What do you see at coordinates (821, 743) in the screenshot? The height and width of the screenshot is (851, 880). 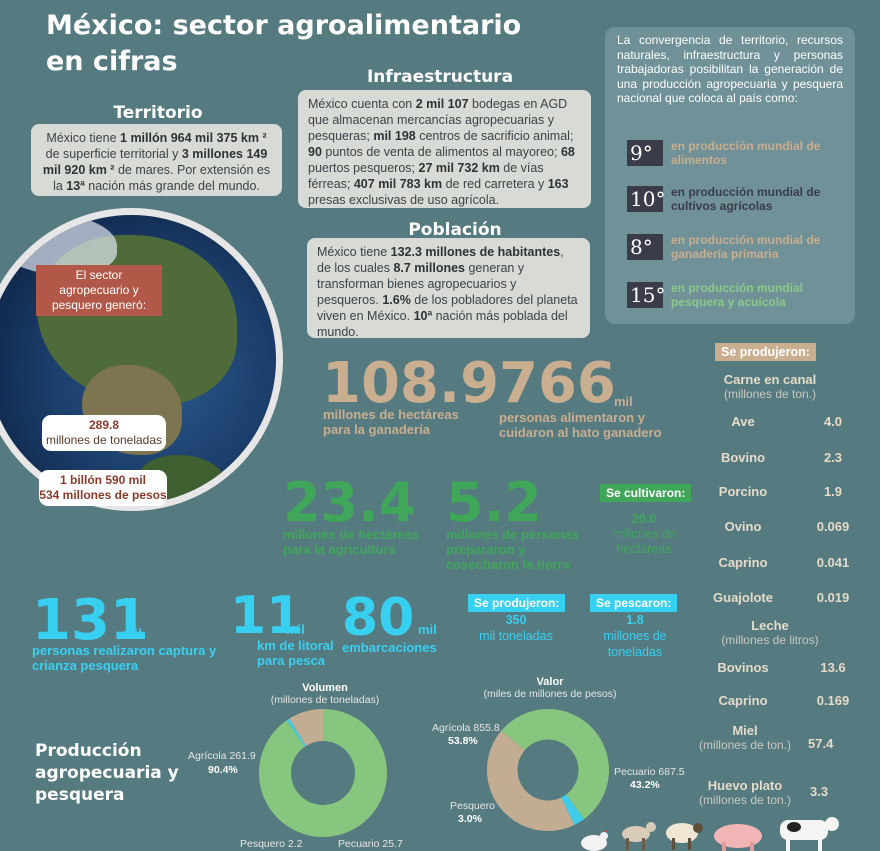 I see `miel-value: 57.4` at bounding box center [821, 743].